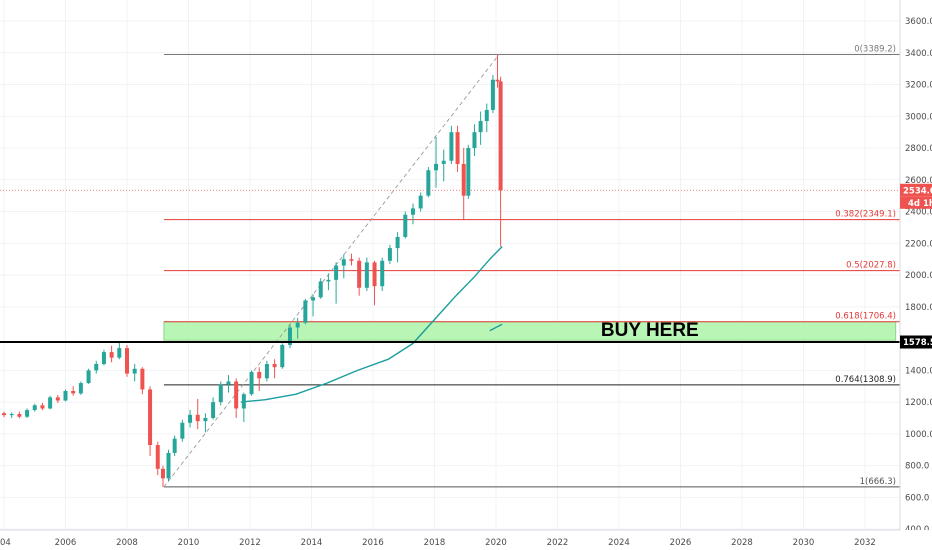 The image size is (932, 550). I want to click on buy-zone-rect, so click(530, 331).